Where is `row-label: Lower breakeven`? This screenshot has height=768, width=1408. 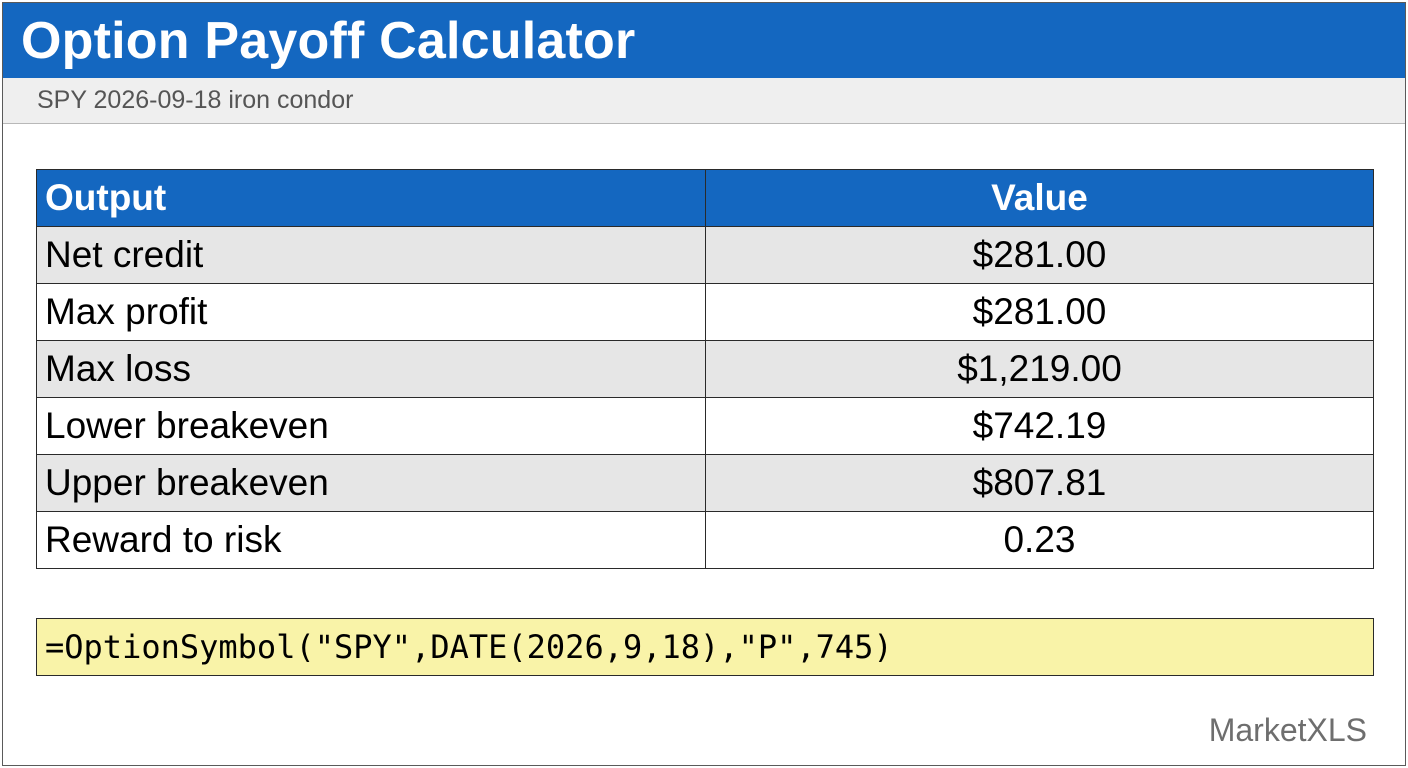
row-label: Lower breakeven is located at coordinates (371, 426).